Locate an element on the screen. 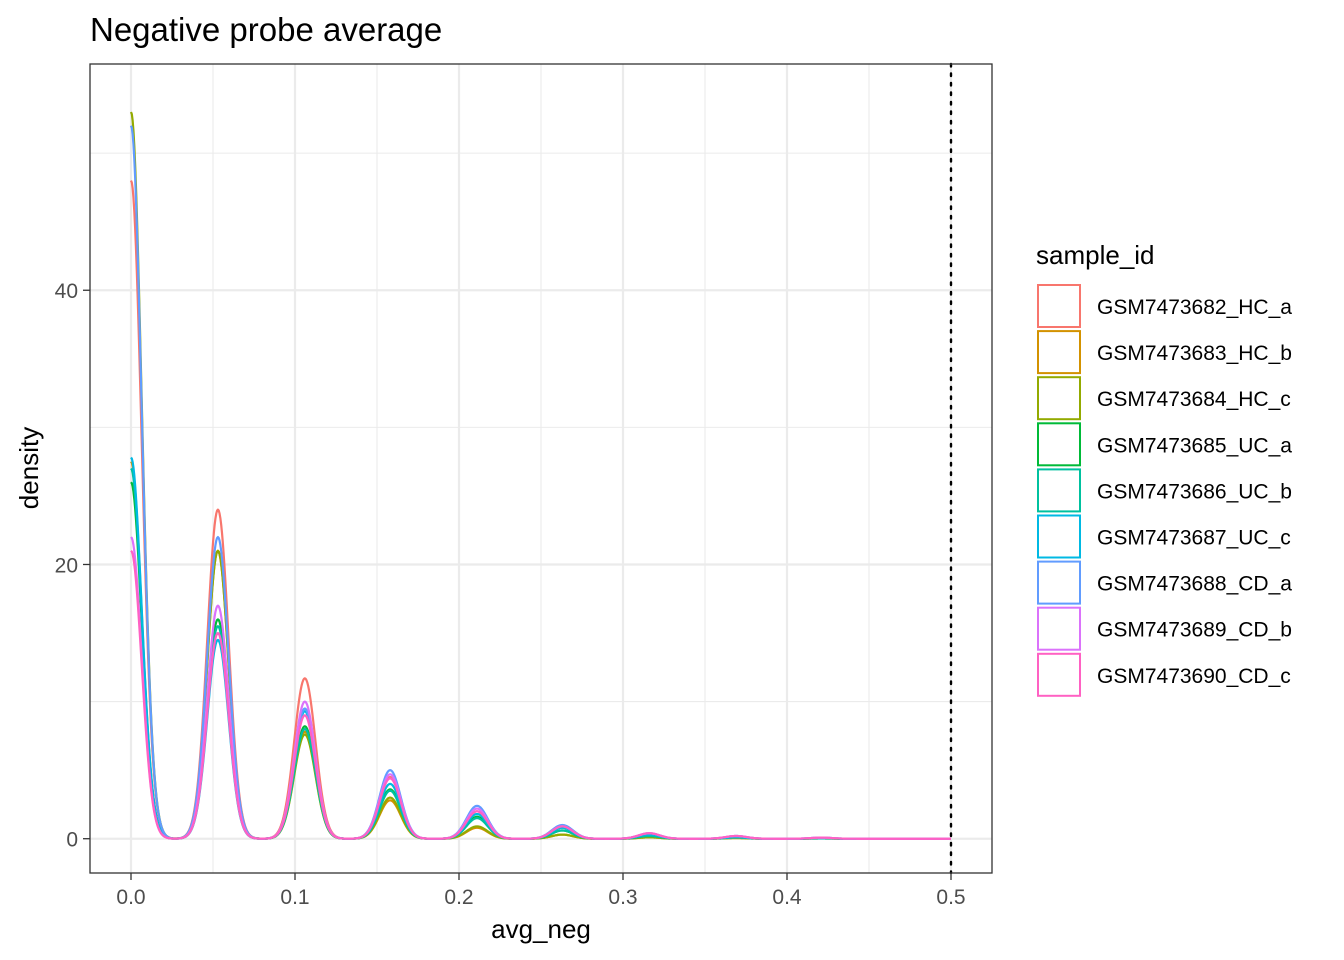 This screenshot has width=1344, height=960. legend-label: GSM7473688_CD_a is located at coordinates (1194, 584).